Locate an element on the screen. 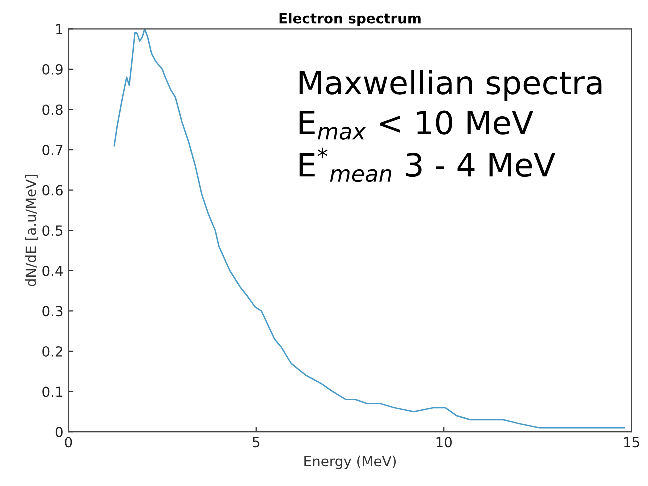 The image size is (648, 486). x-tick-label: 5 is located at coordinates (256, 442).